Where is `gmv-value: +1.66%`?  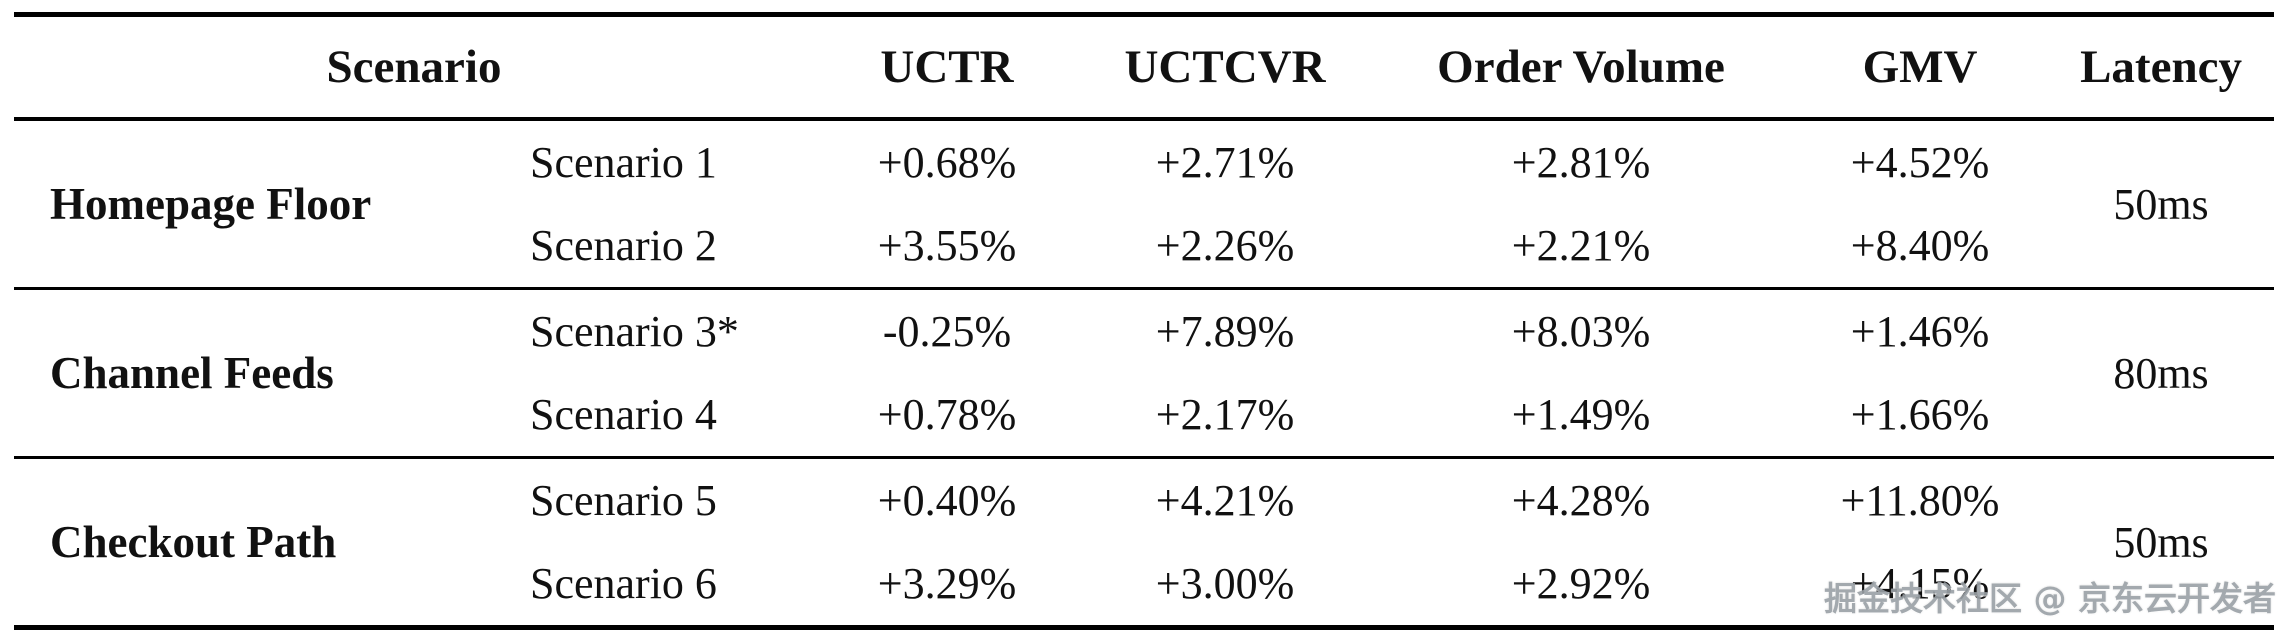 gmv-value: +1.66% is located at coordinates (1920, 414).